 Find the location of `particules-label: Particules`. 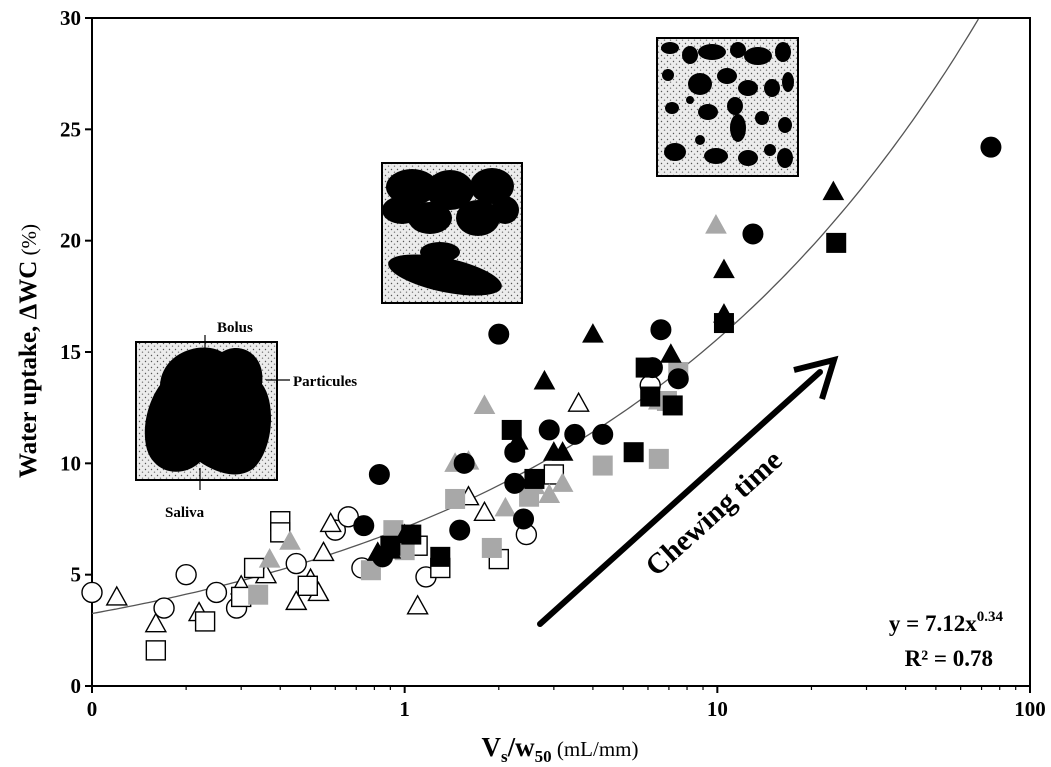

particules-label: Particules is located at coordinates (325, 382).